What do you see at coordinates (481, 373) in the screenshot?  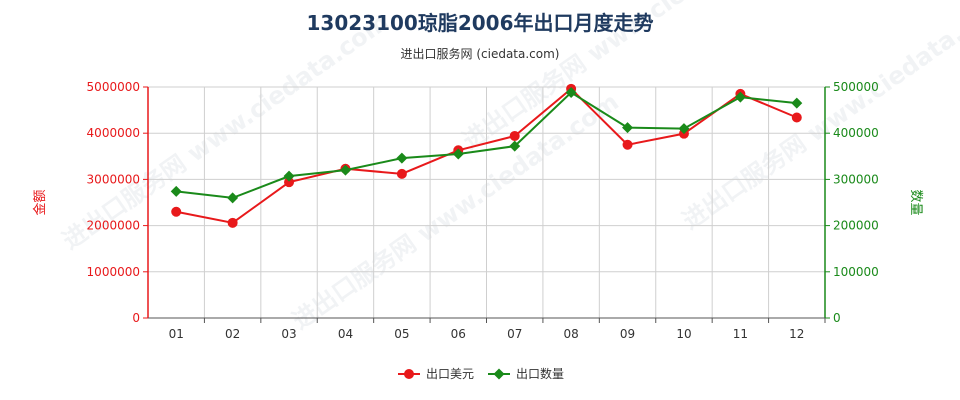 I see `legend: 出口美元 出口数量` at bounding box center [481, 373].